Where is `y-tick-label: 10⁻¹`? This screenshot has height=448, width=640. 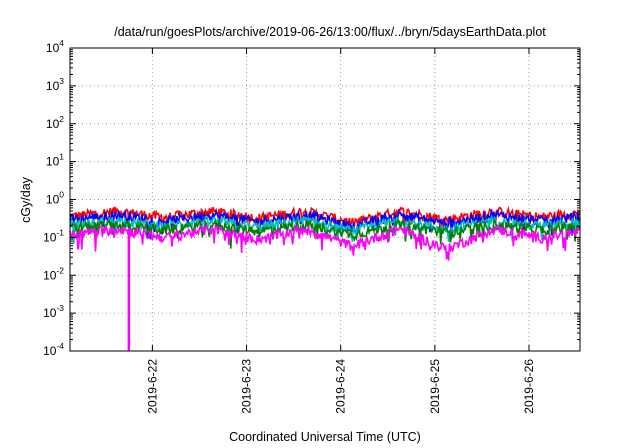 y-tick-label: 10⁻¹ is located at coordinates (53, 235).